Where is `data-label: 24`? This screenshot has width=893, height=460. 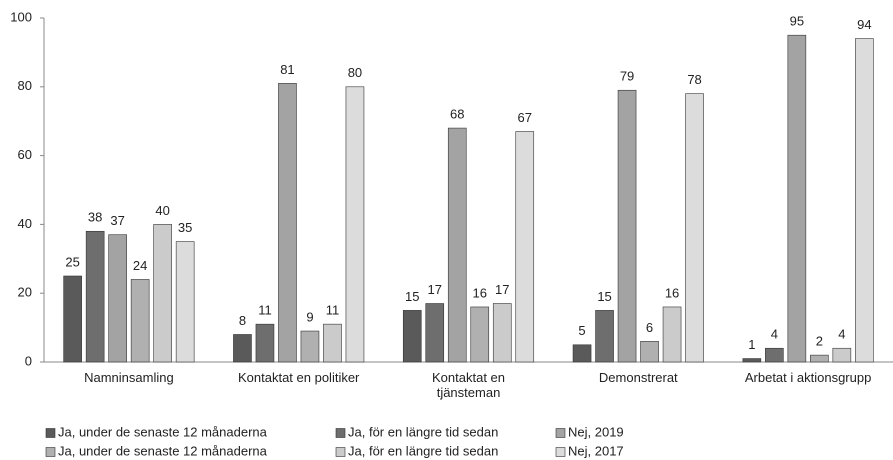 data-label: 24 is located at coordinates (140, 265).